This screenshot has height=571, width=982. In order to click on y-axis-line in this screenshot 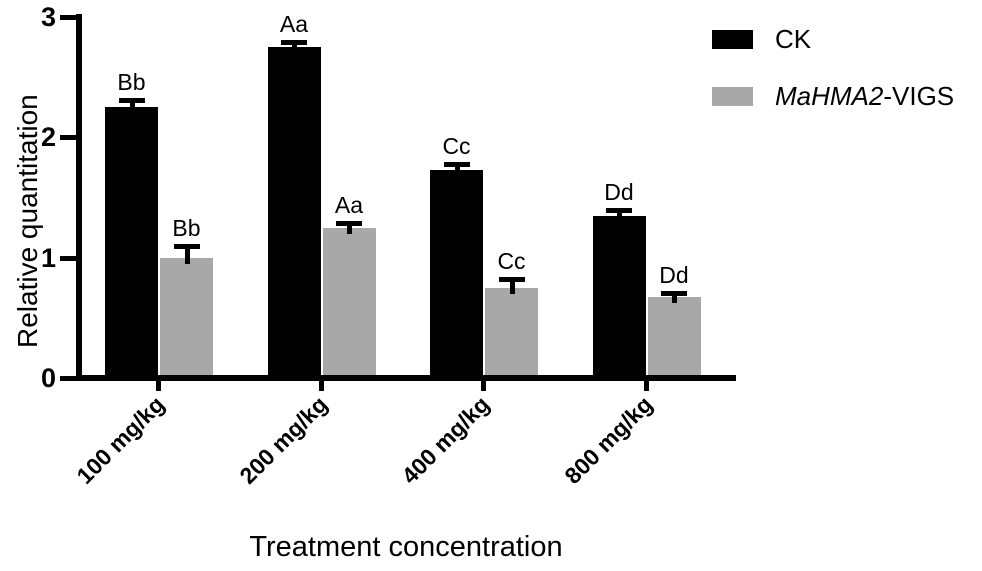, I will do `click(79, 197)`.